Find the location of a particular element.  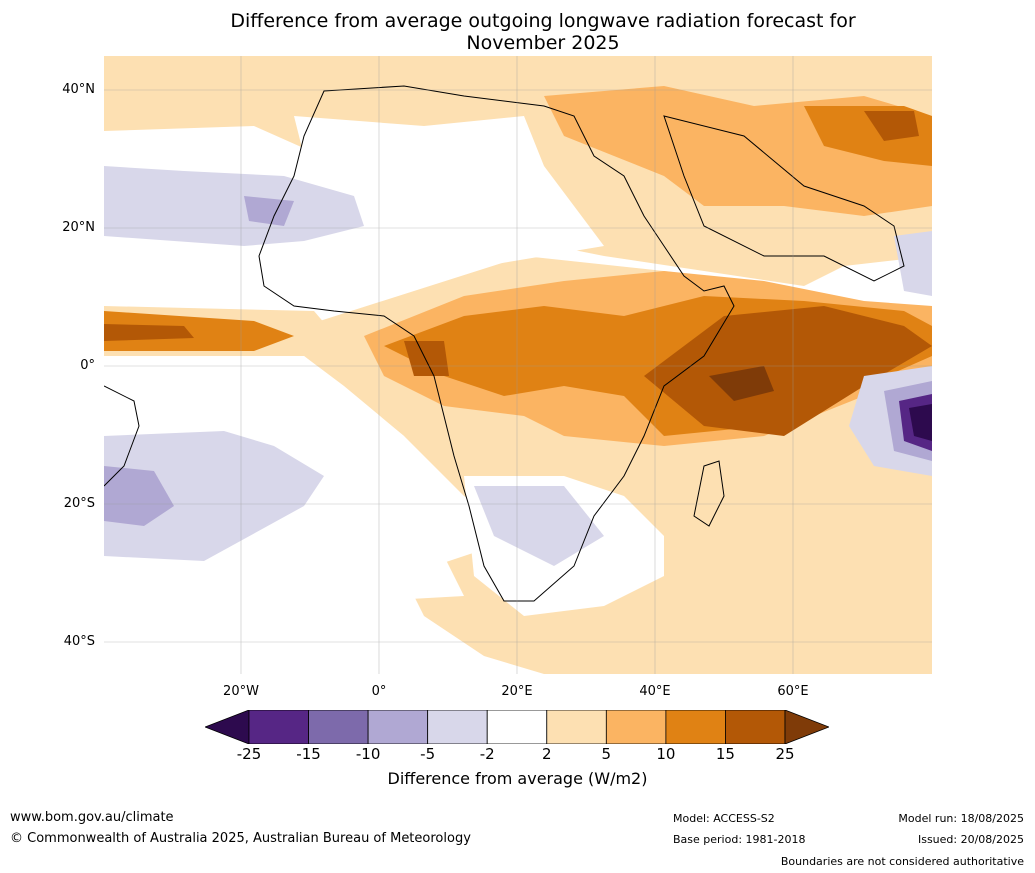

colorbar-tick-label: 25 is located at coordinates (785, 754).